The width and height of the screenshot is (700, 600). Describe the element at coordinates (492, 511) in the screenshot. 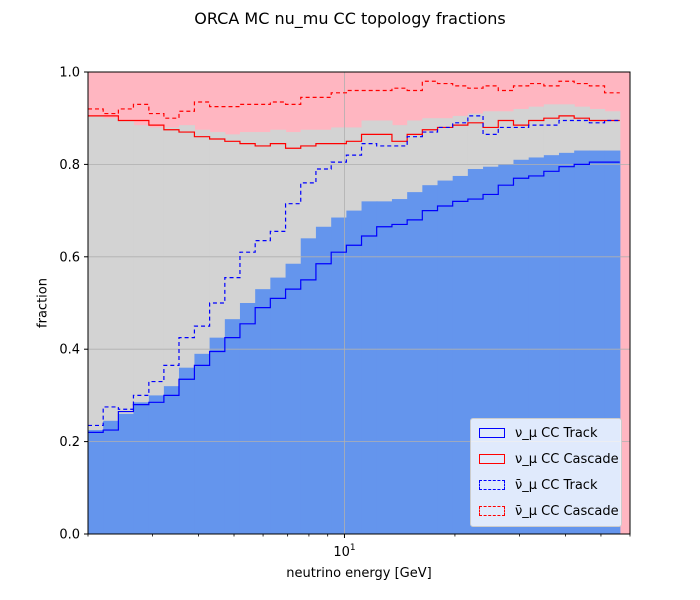

I see `legend-swatch-anumu-cascade` at that location.